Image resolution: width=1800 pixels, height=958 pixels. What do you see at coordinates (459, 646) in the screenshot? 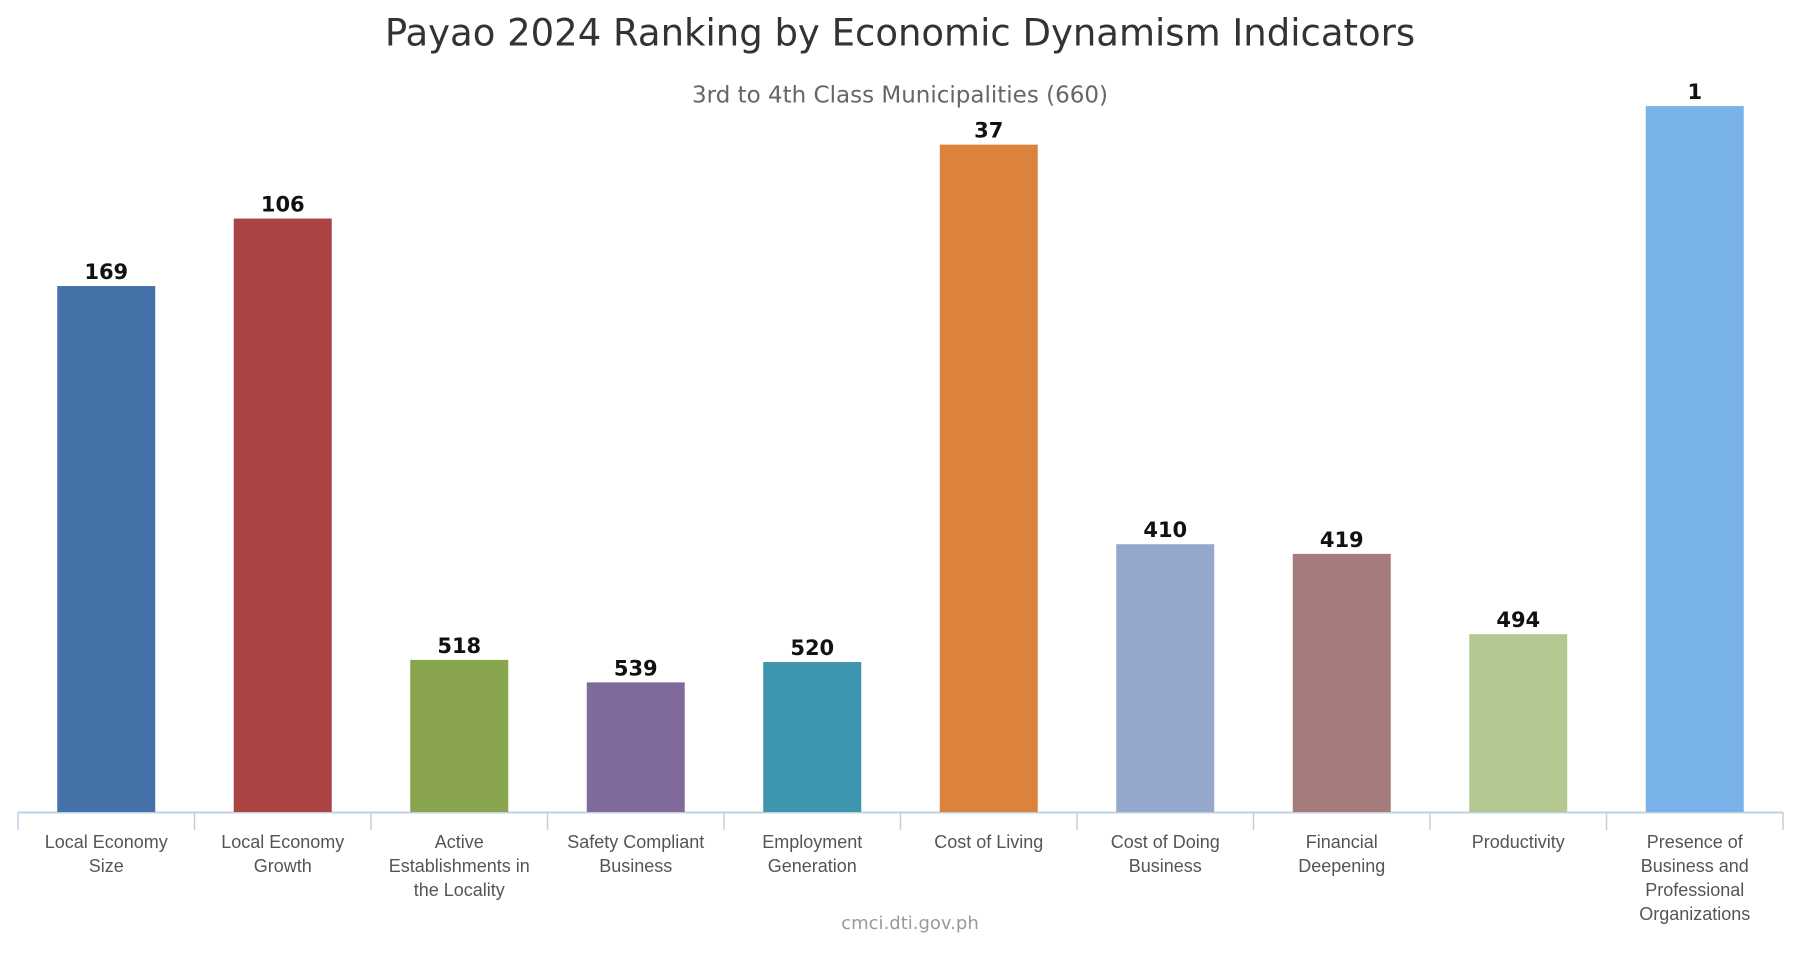
I see `data-label: 518` at bounding box center [459, 646].